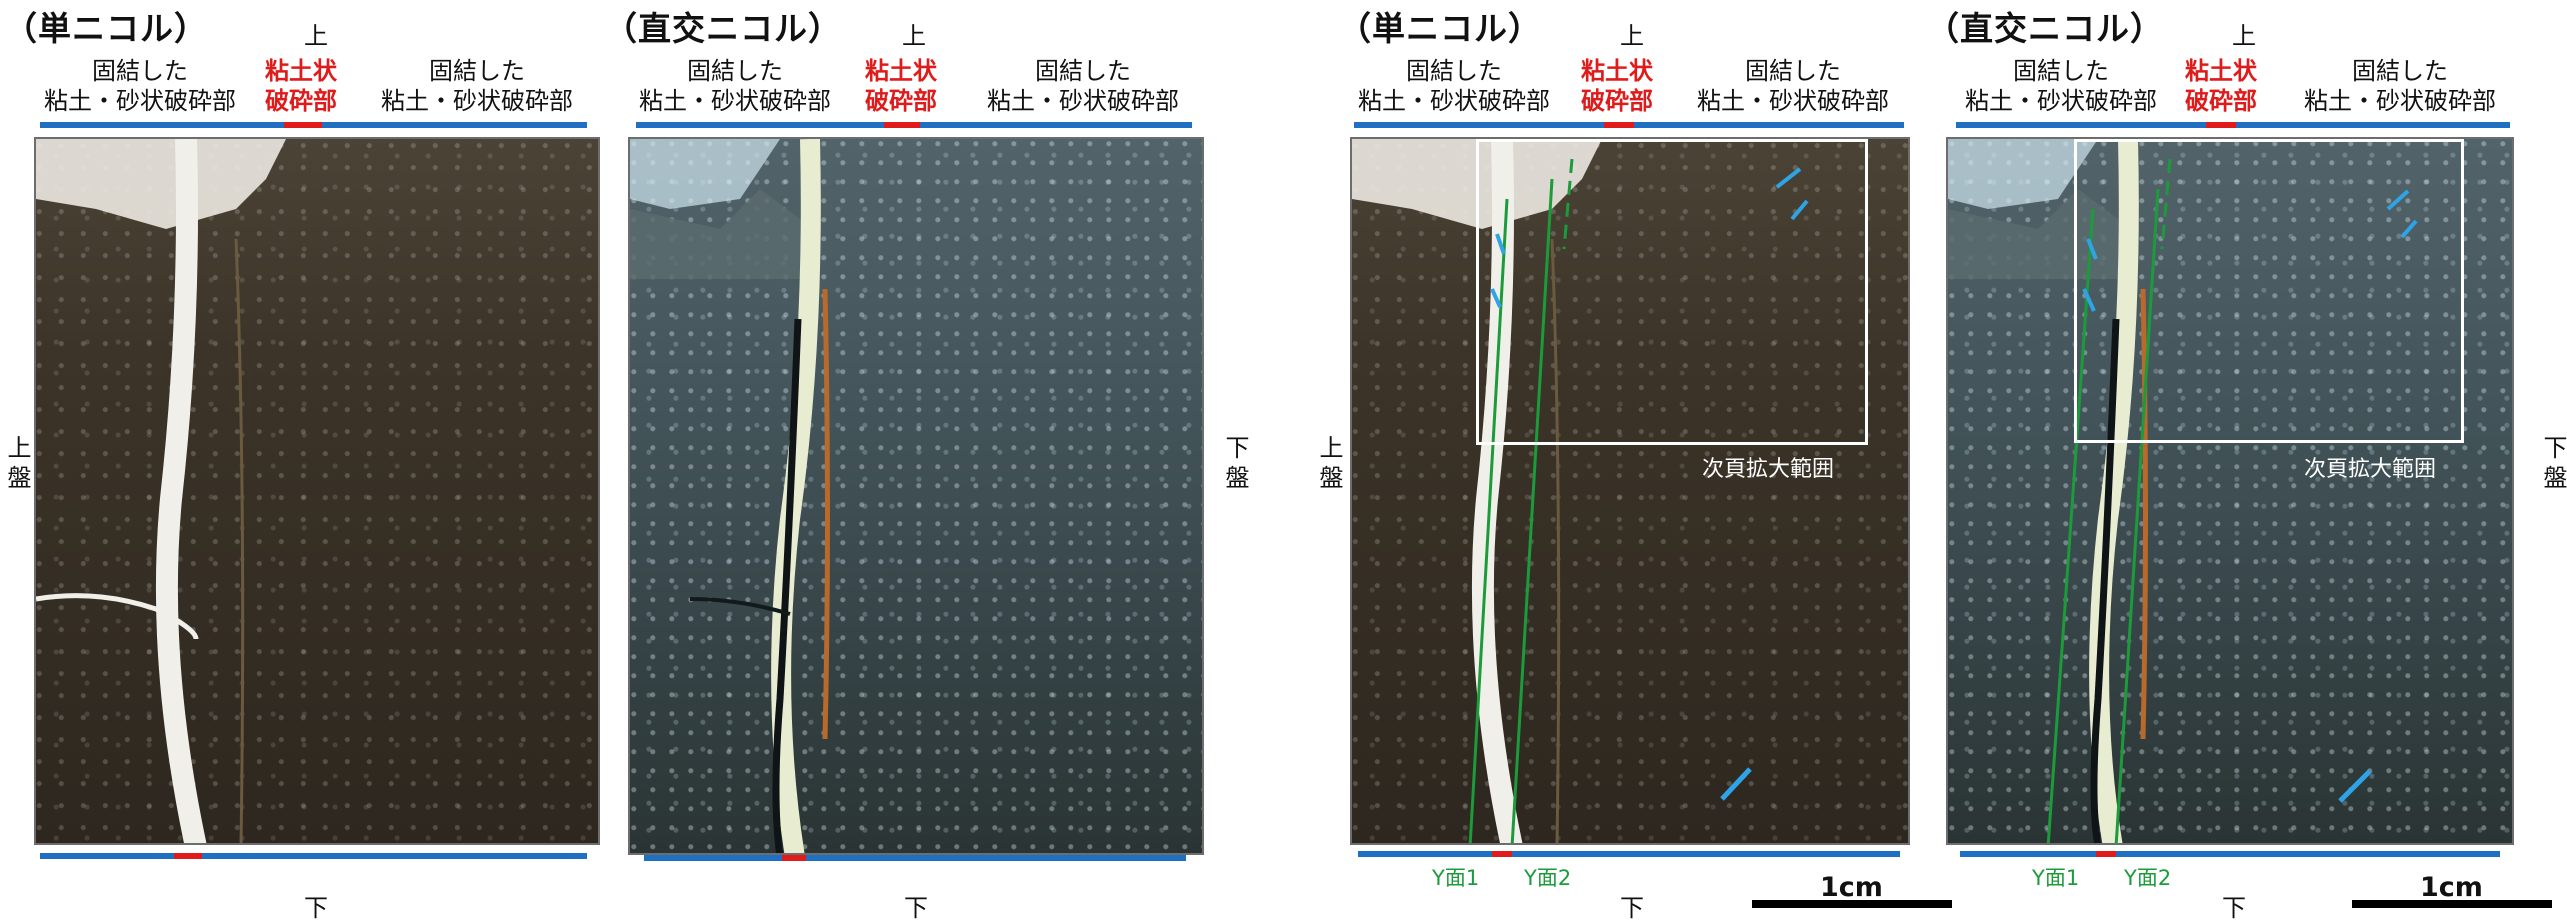 The width and height of the screenshot is (2567, 923). Describe the element at coordinates (914, 36) in the screenshot. I see `panel-2-top-label: 上` at that location.